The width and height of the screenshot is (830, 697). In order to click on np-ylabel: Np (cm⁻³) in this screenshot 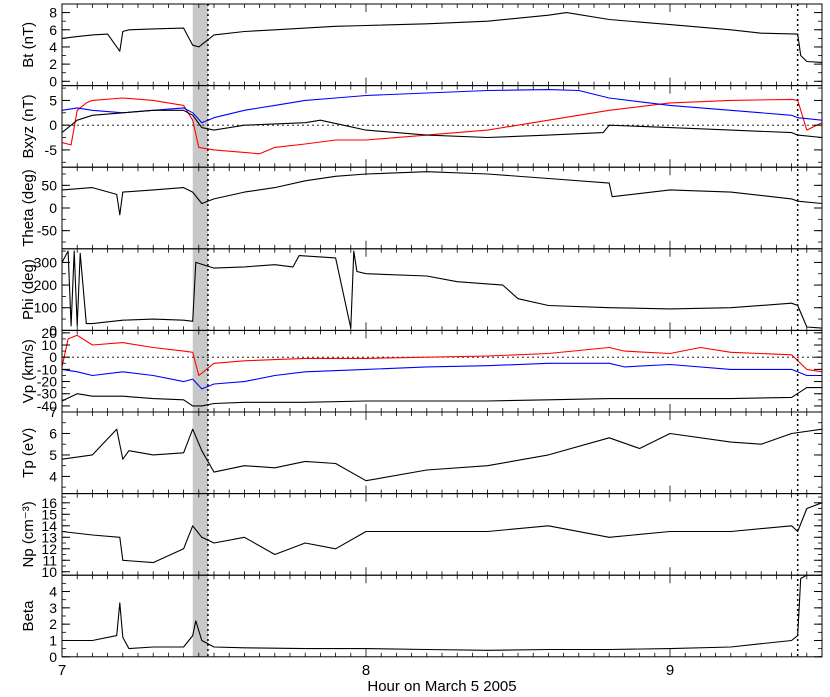, I will do `click(28, 534)`.